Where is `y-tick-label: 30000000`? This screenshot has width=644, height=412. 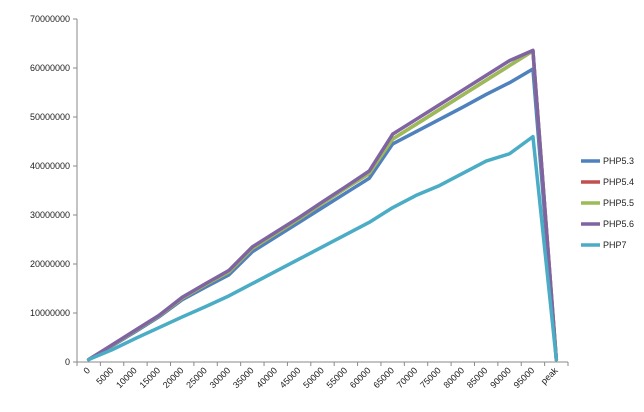
y-tick-label: 30000000 is located at coordinates (50, 215).